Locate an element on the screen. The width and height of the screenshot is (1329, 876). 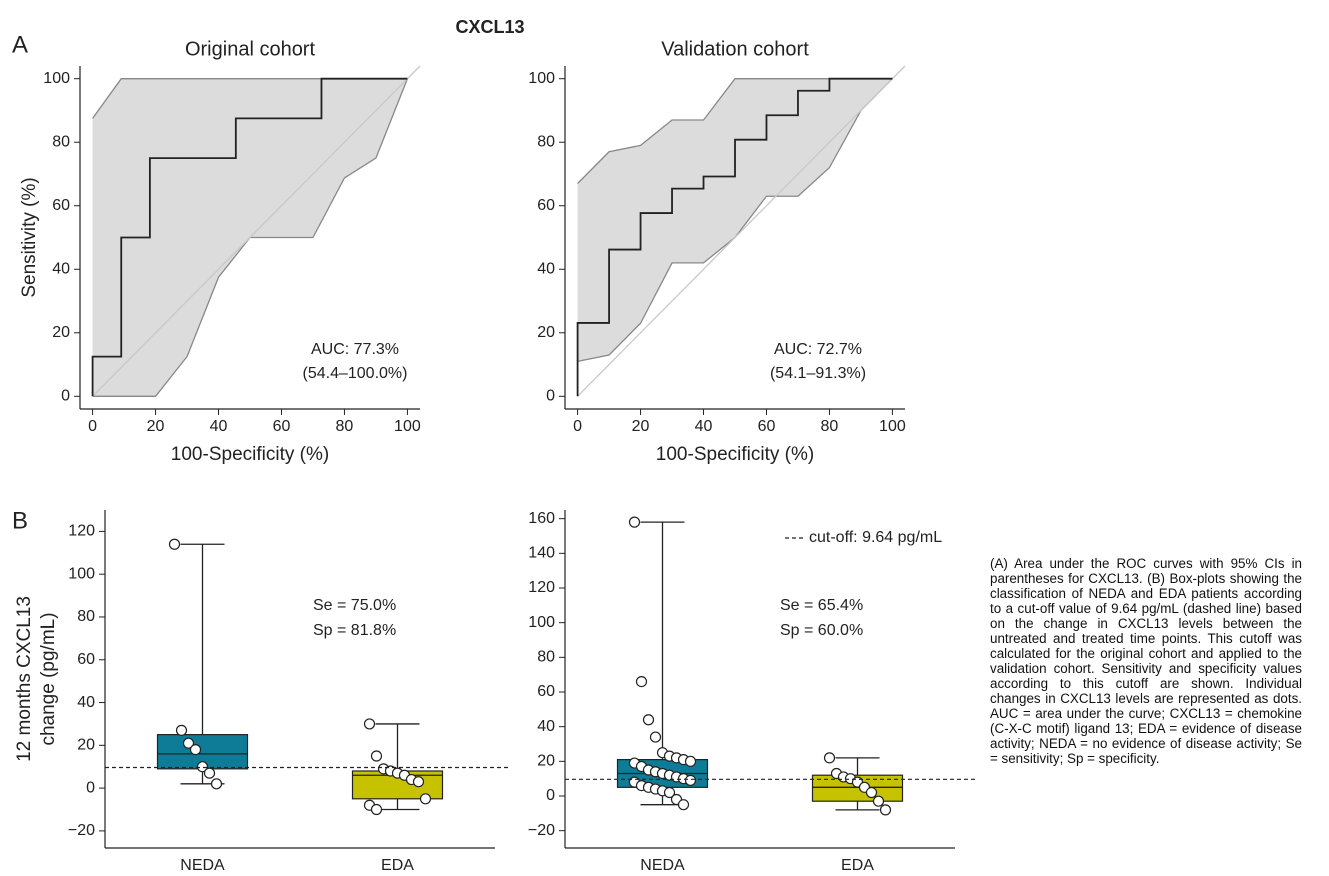
ci-band is located at coordinates (735, 220).